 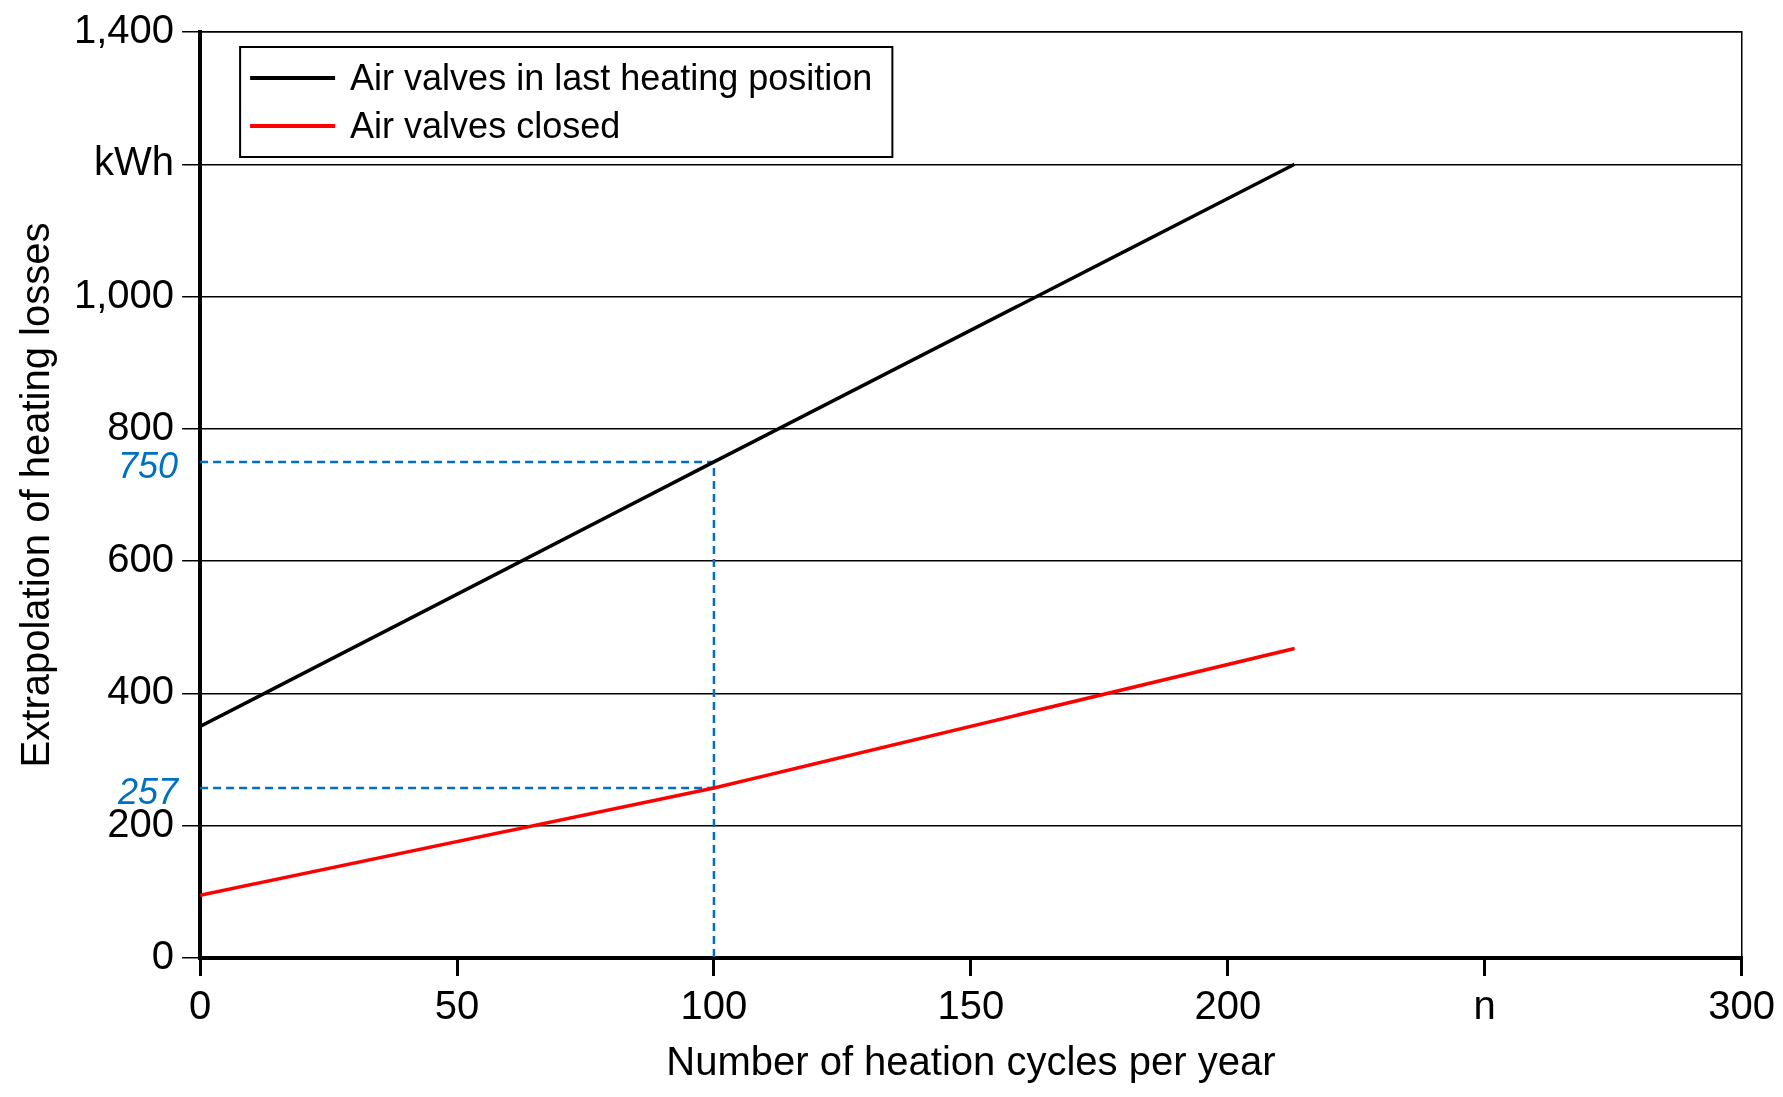 I want to click on y-tick-label: 400, so click(x=141, y=690).